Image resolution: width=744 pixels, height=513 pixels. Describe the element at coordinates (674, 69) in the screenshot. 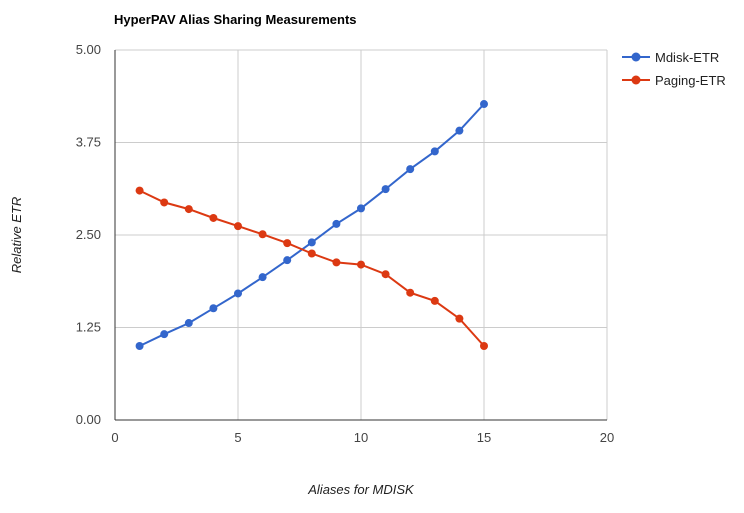

I see `legend: Mdisk-ETR Paging-ETR` at that location.